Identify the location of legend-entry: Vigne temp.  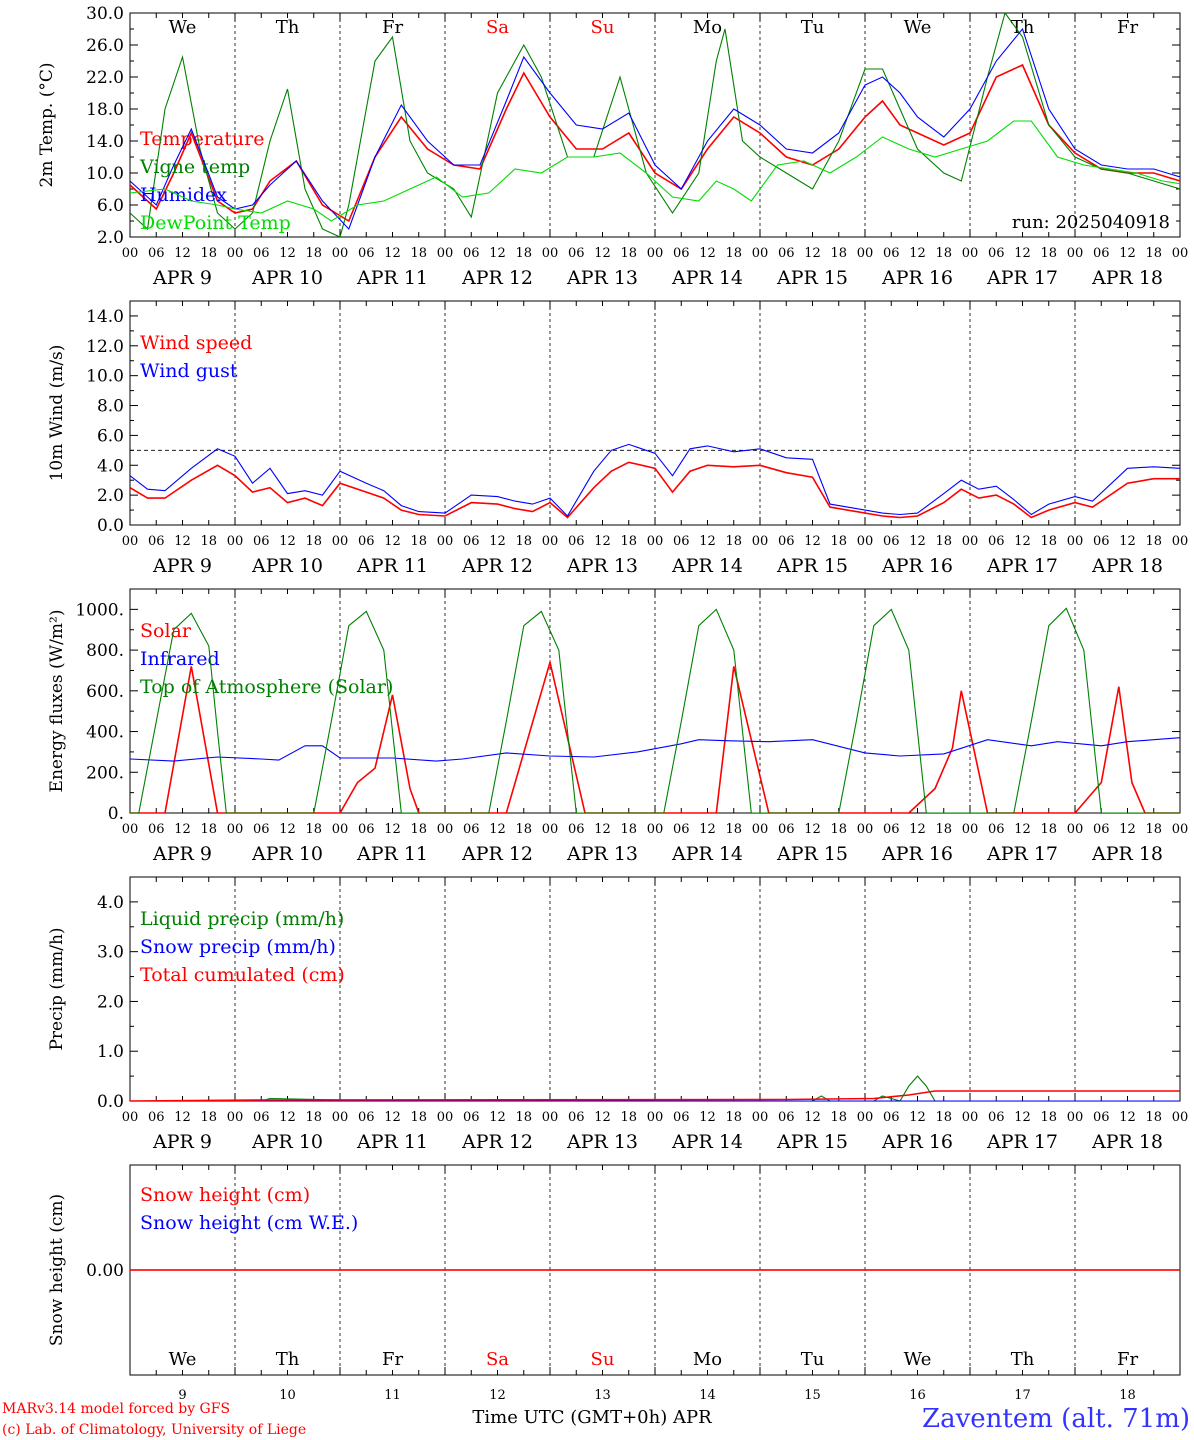
(194, 167).